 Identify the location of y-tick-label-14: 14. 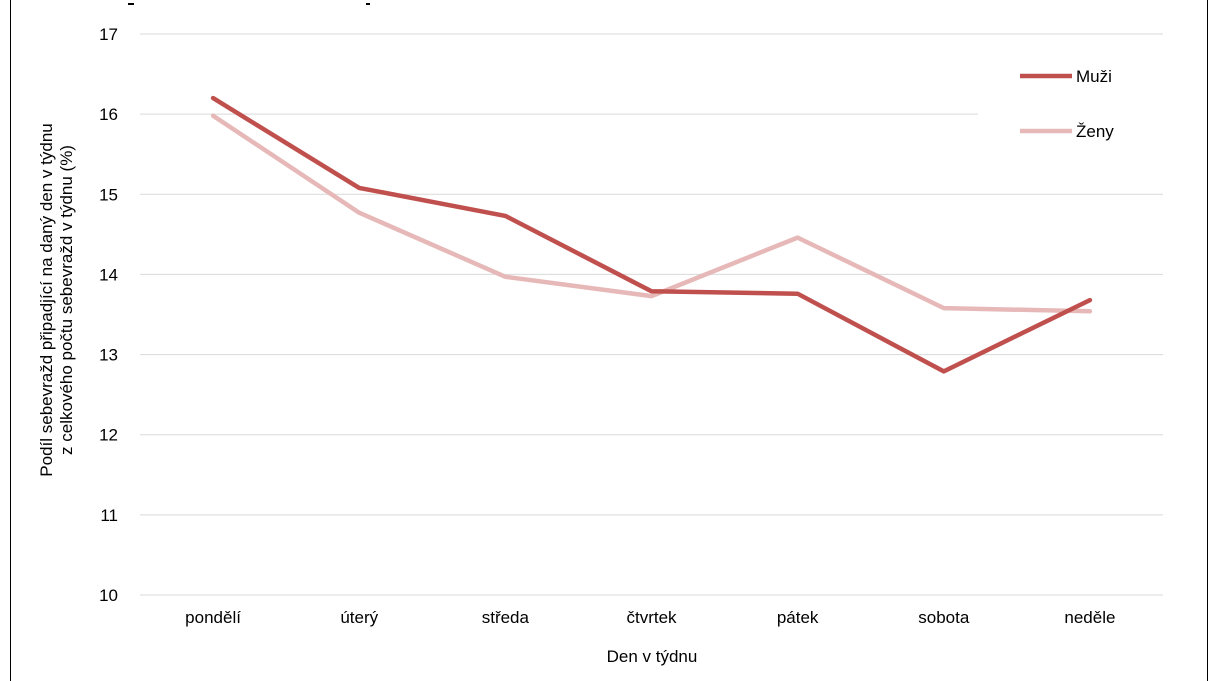
(108, 274).